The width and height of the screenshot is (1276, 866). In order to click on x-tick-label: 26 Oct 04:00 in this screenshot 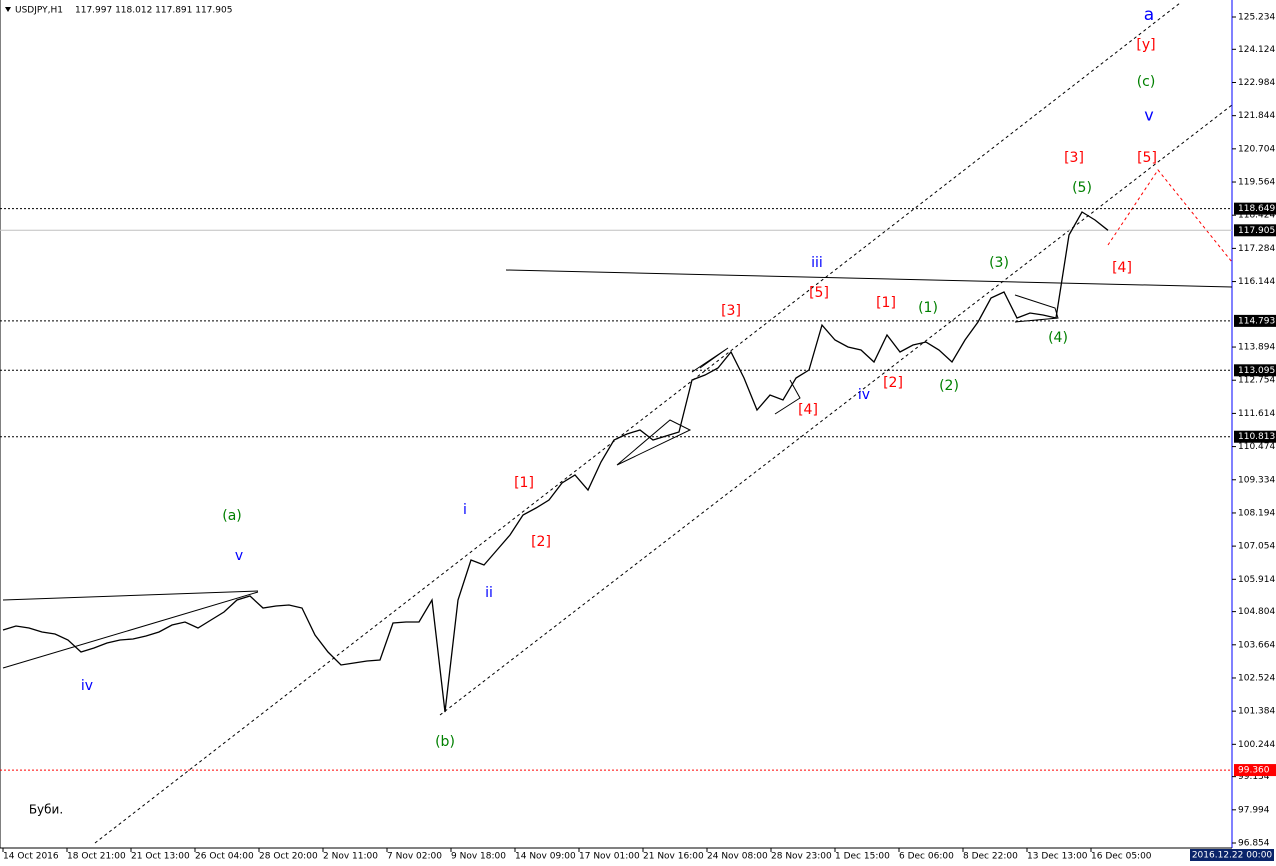, I will do `click(224, 857)`.